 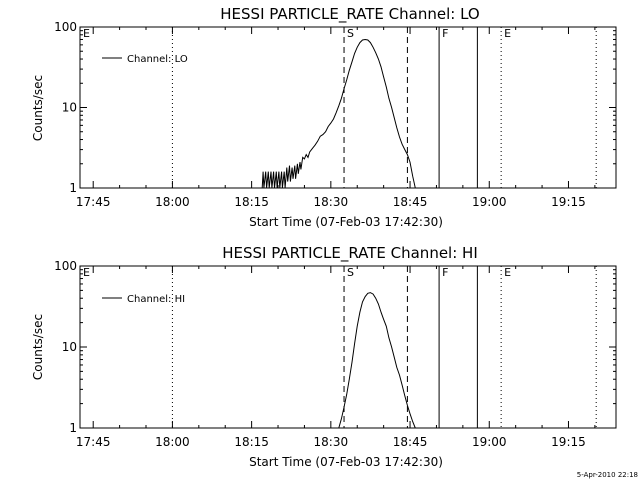 I want to click on legend-entry: Channel: HI, so click(x=156, y=299).